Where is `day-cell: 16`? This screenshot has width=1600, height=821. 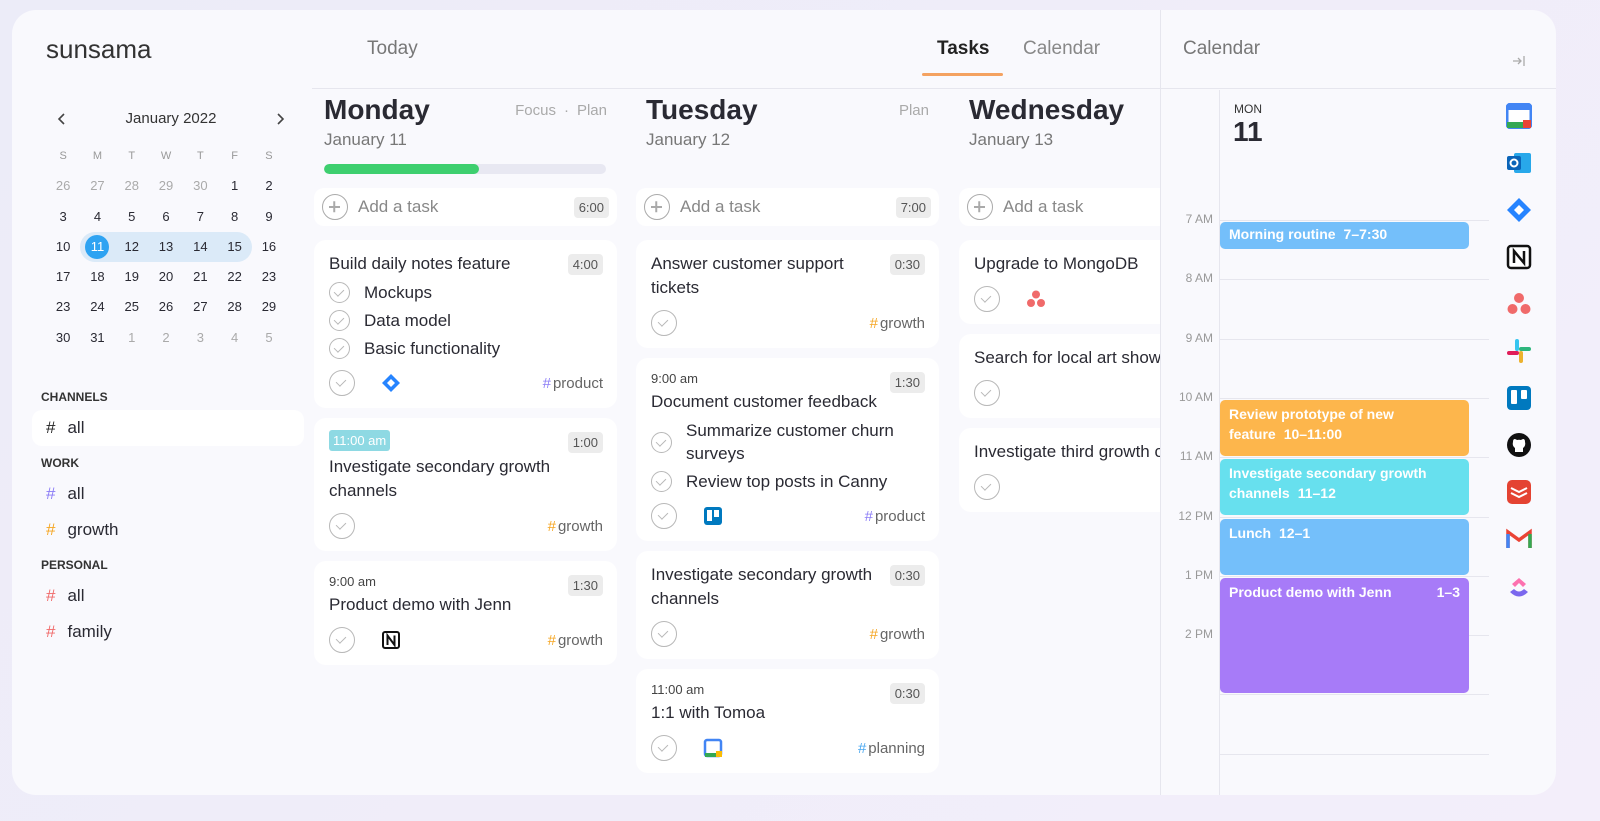 day-cell: 16 is located at coordinates (269, 247).